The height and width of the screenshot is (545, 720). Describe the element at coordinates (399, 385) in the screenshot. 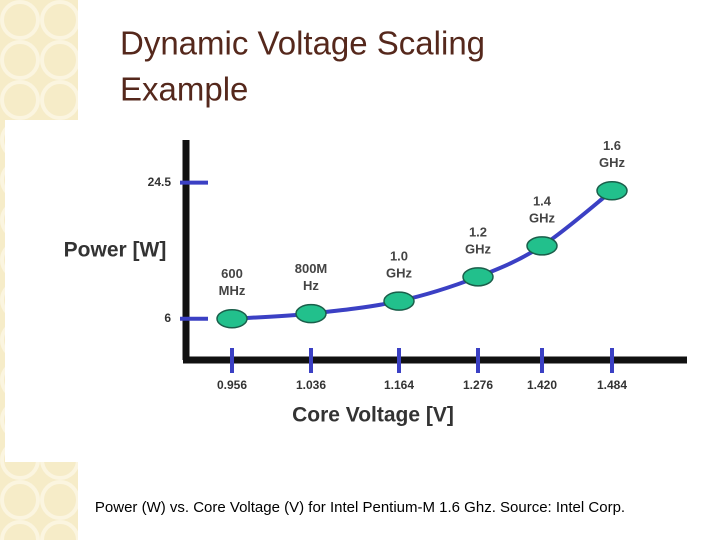

I see `x-tick-label: 1.164` at that location.